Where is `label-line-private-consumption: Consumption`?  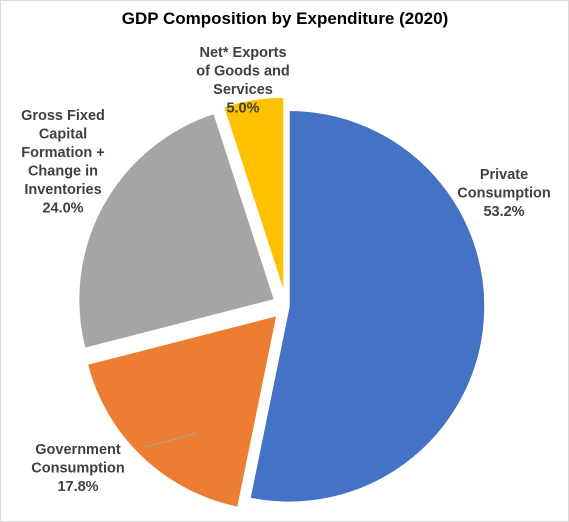
label-line-private-consumption: Consumption is located at coordinates (503, 194).